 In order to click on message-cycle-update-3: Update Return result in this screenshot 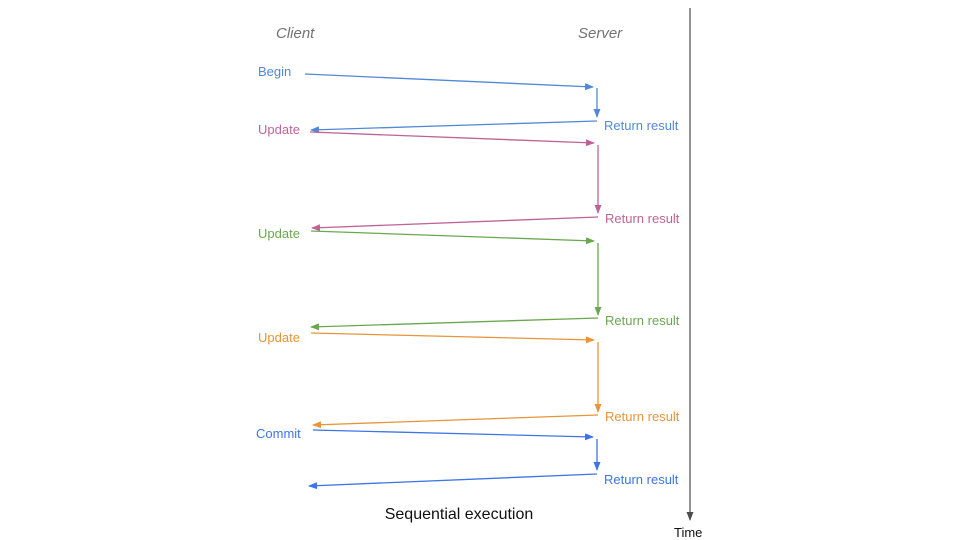, I will do `click(469, 379)`.